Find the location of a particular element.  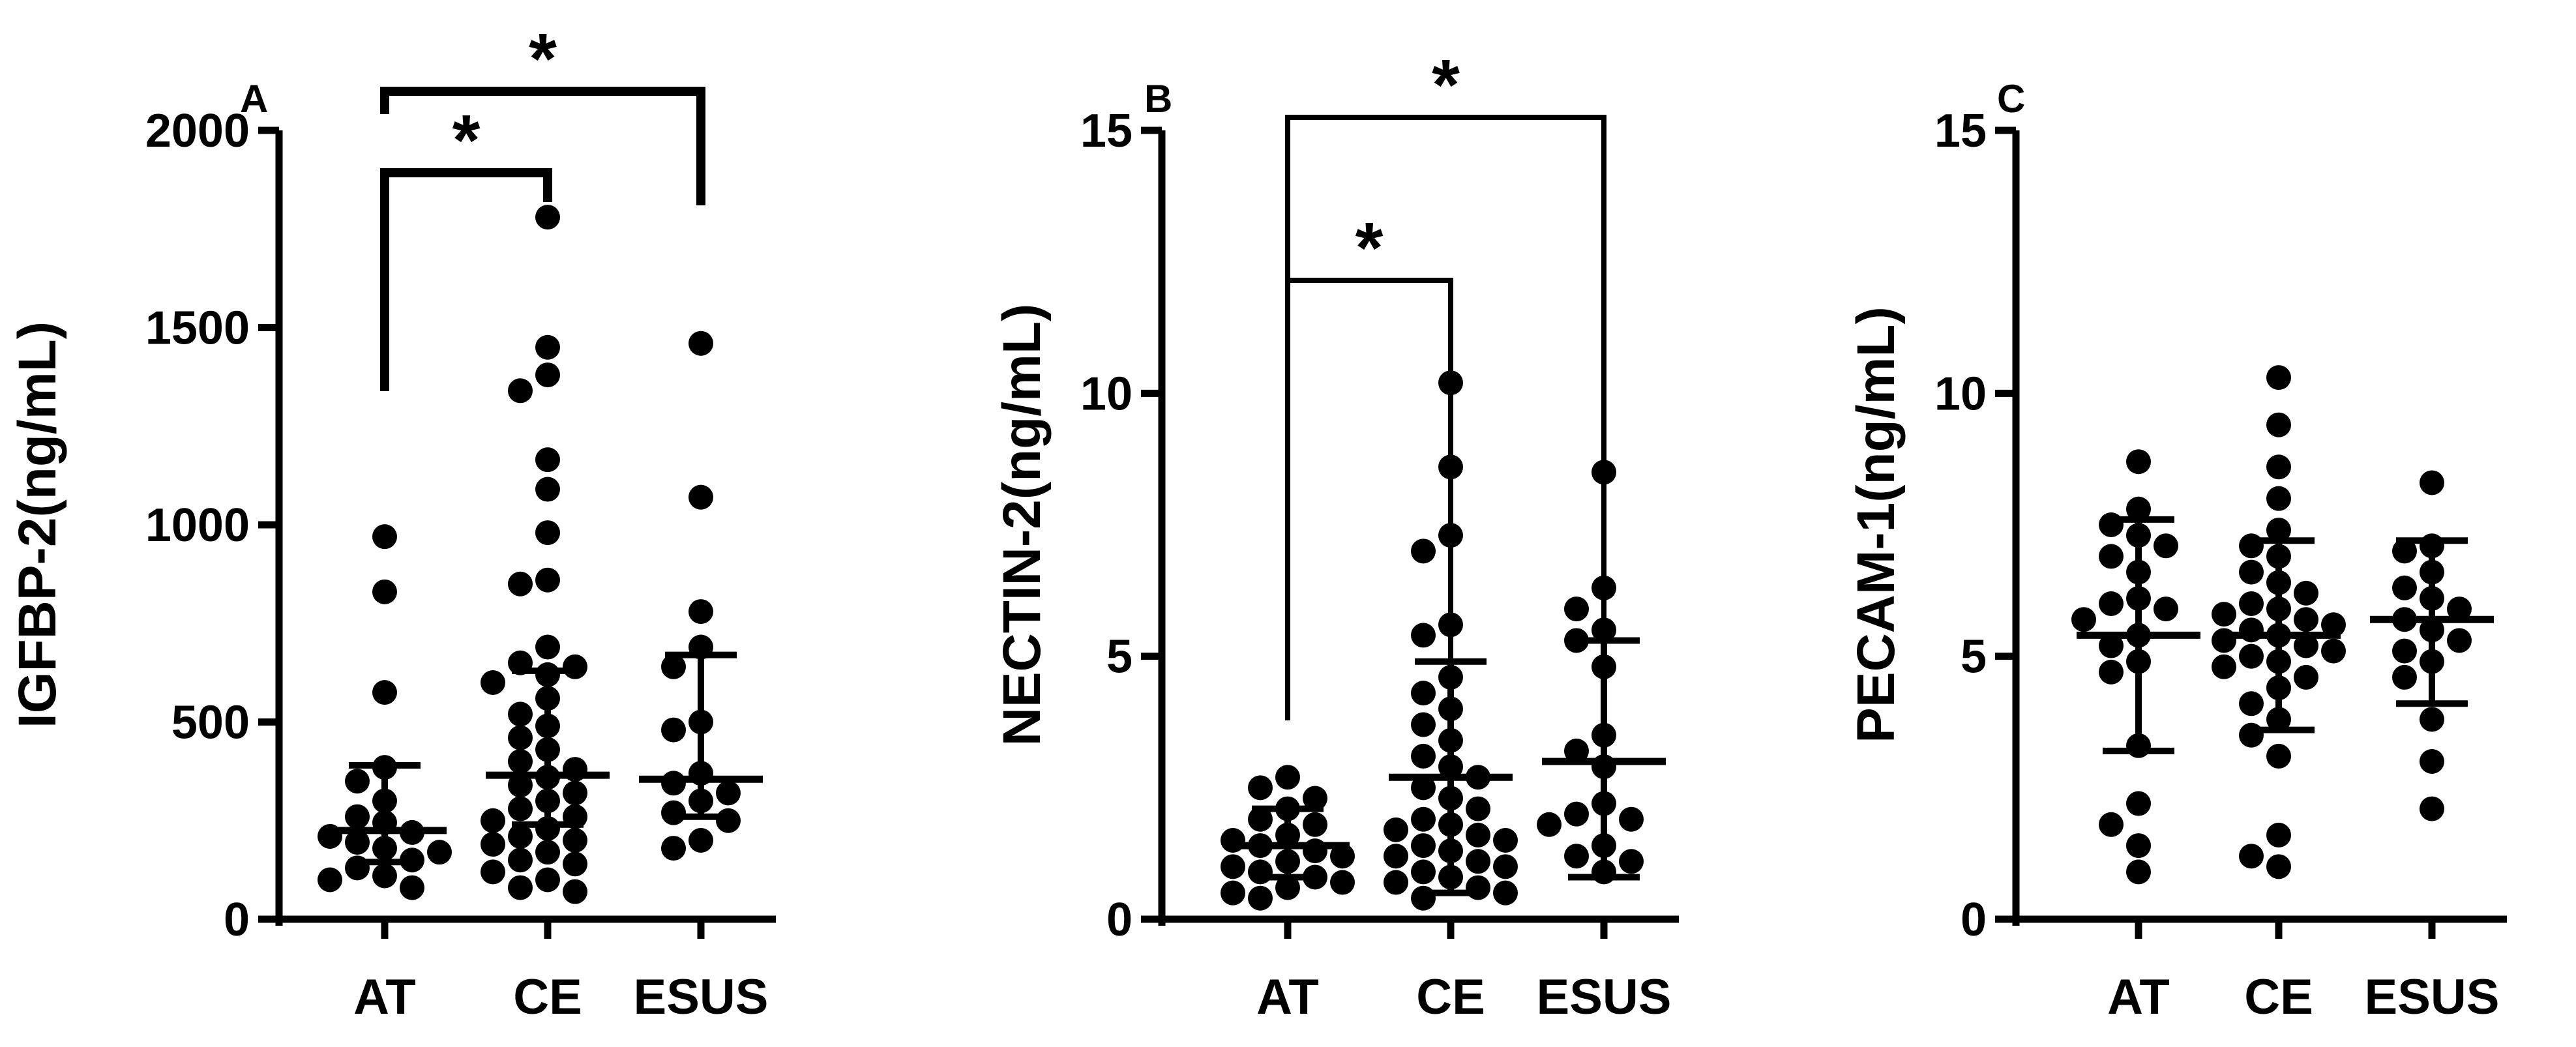

y-tick-label: 1000 is located at coordinates (197, 525).